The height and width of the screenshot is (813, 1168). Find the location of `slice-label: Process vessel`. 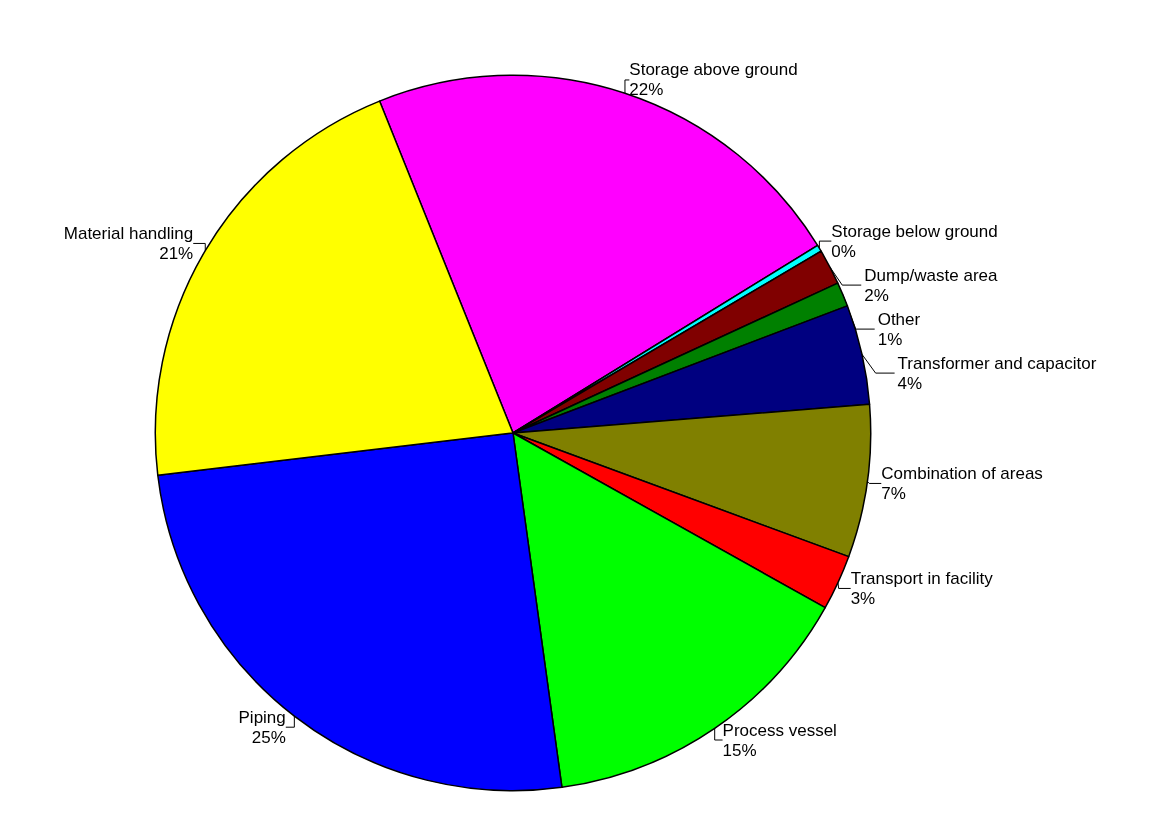

slice-label: Process vessel is located at coordinates (779, 730).